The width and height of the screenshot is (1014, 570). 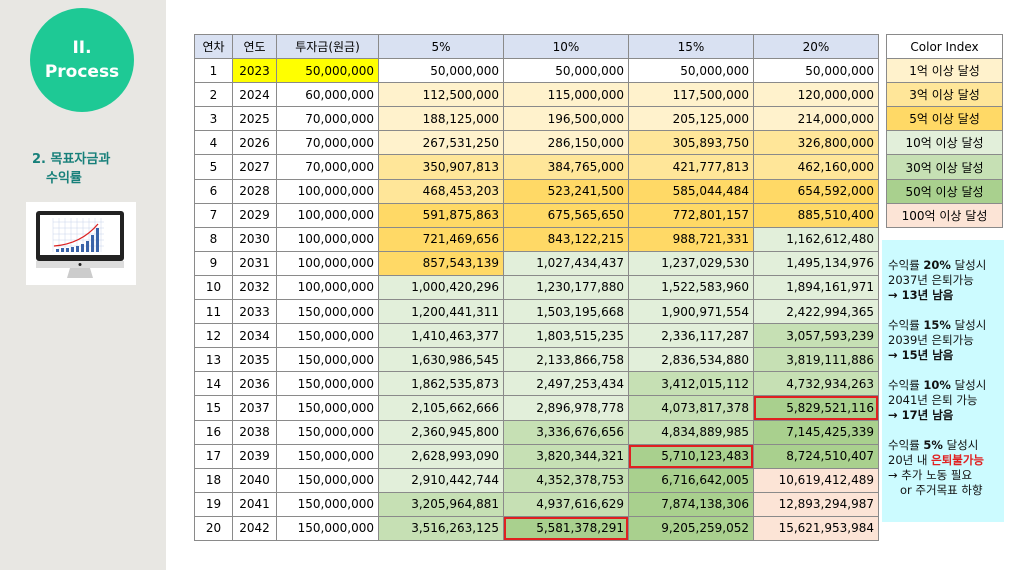 I want to click on row-year-index: 15, so click(x=213, y=408).